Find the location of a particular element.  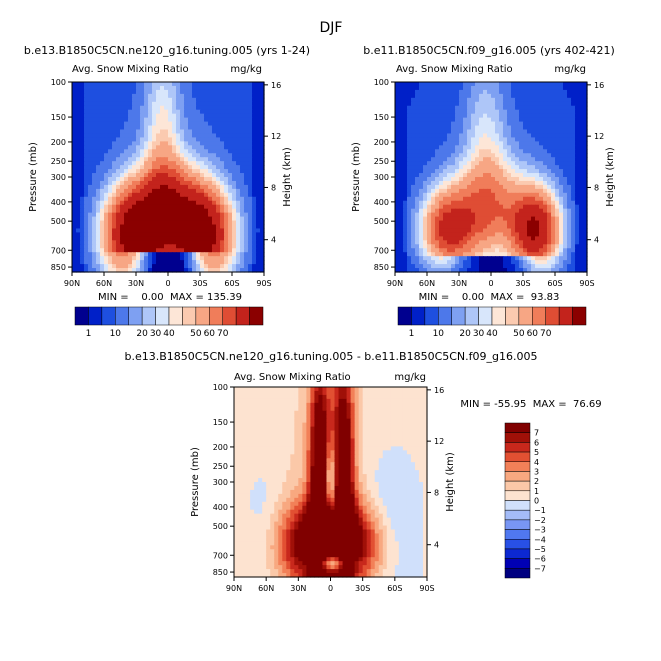

y-axis-label: Pressure (mb) is located at coordinates (33, 177).